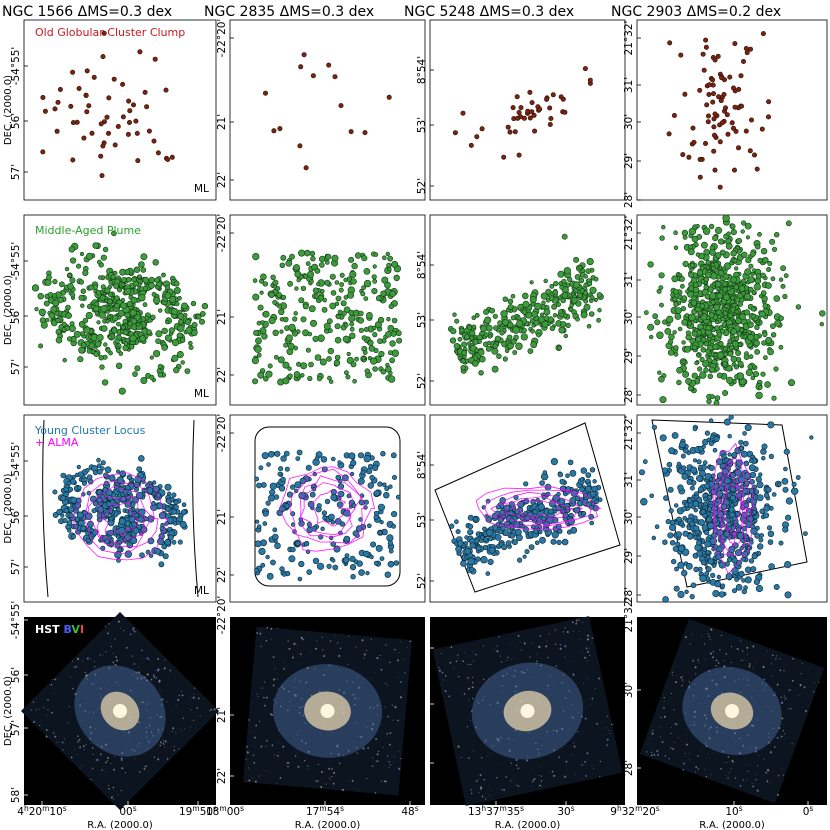  What do you see at coordinates (289, 12) in the screenshot?
I see `column-title-1: NGC 2835 ΔMS=0.3 dex` at bounding box center [289, 12].